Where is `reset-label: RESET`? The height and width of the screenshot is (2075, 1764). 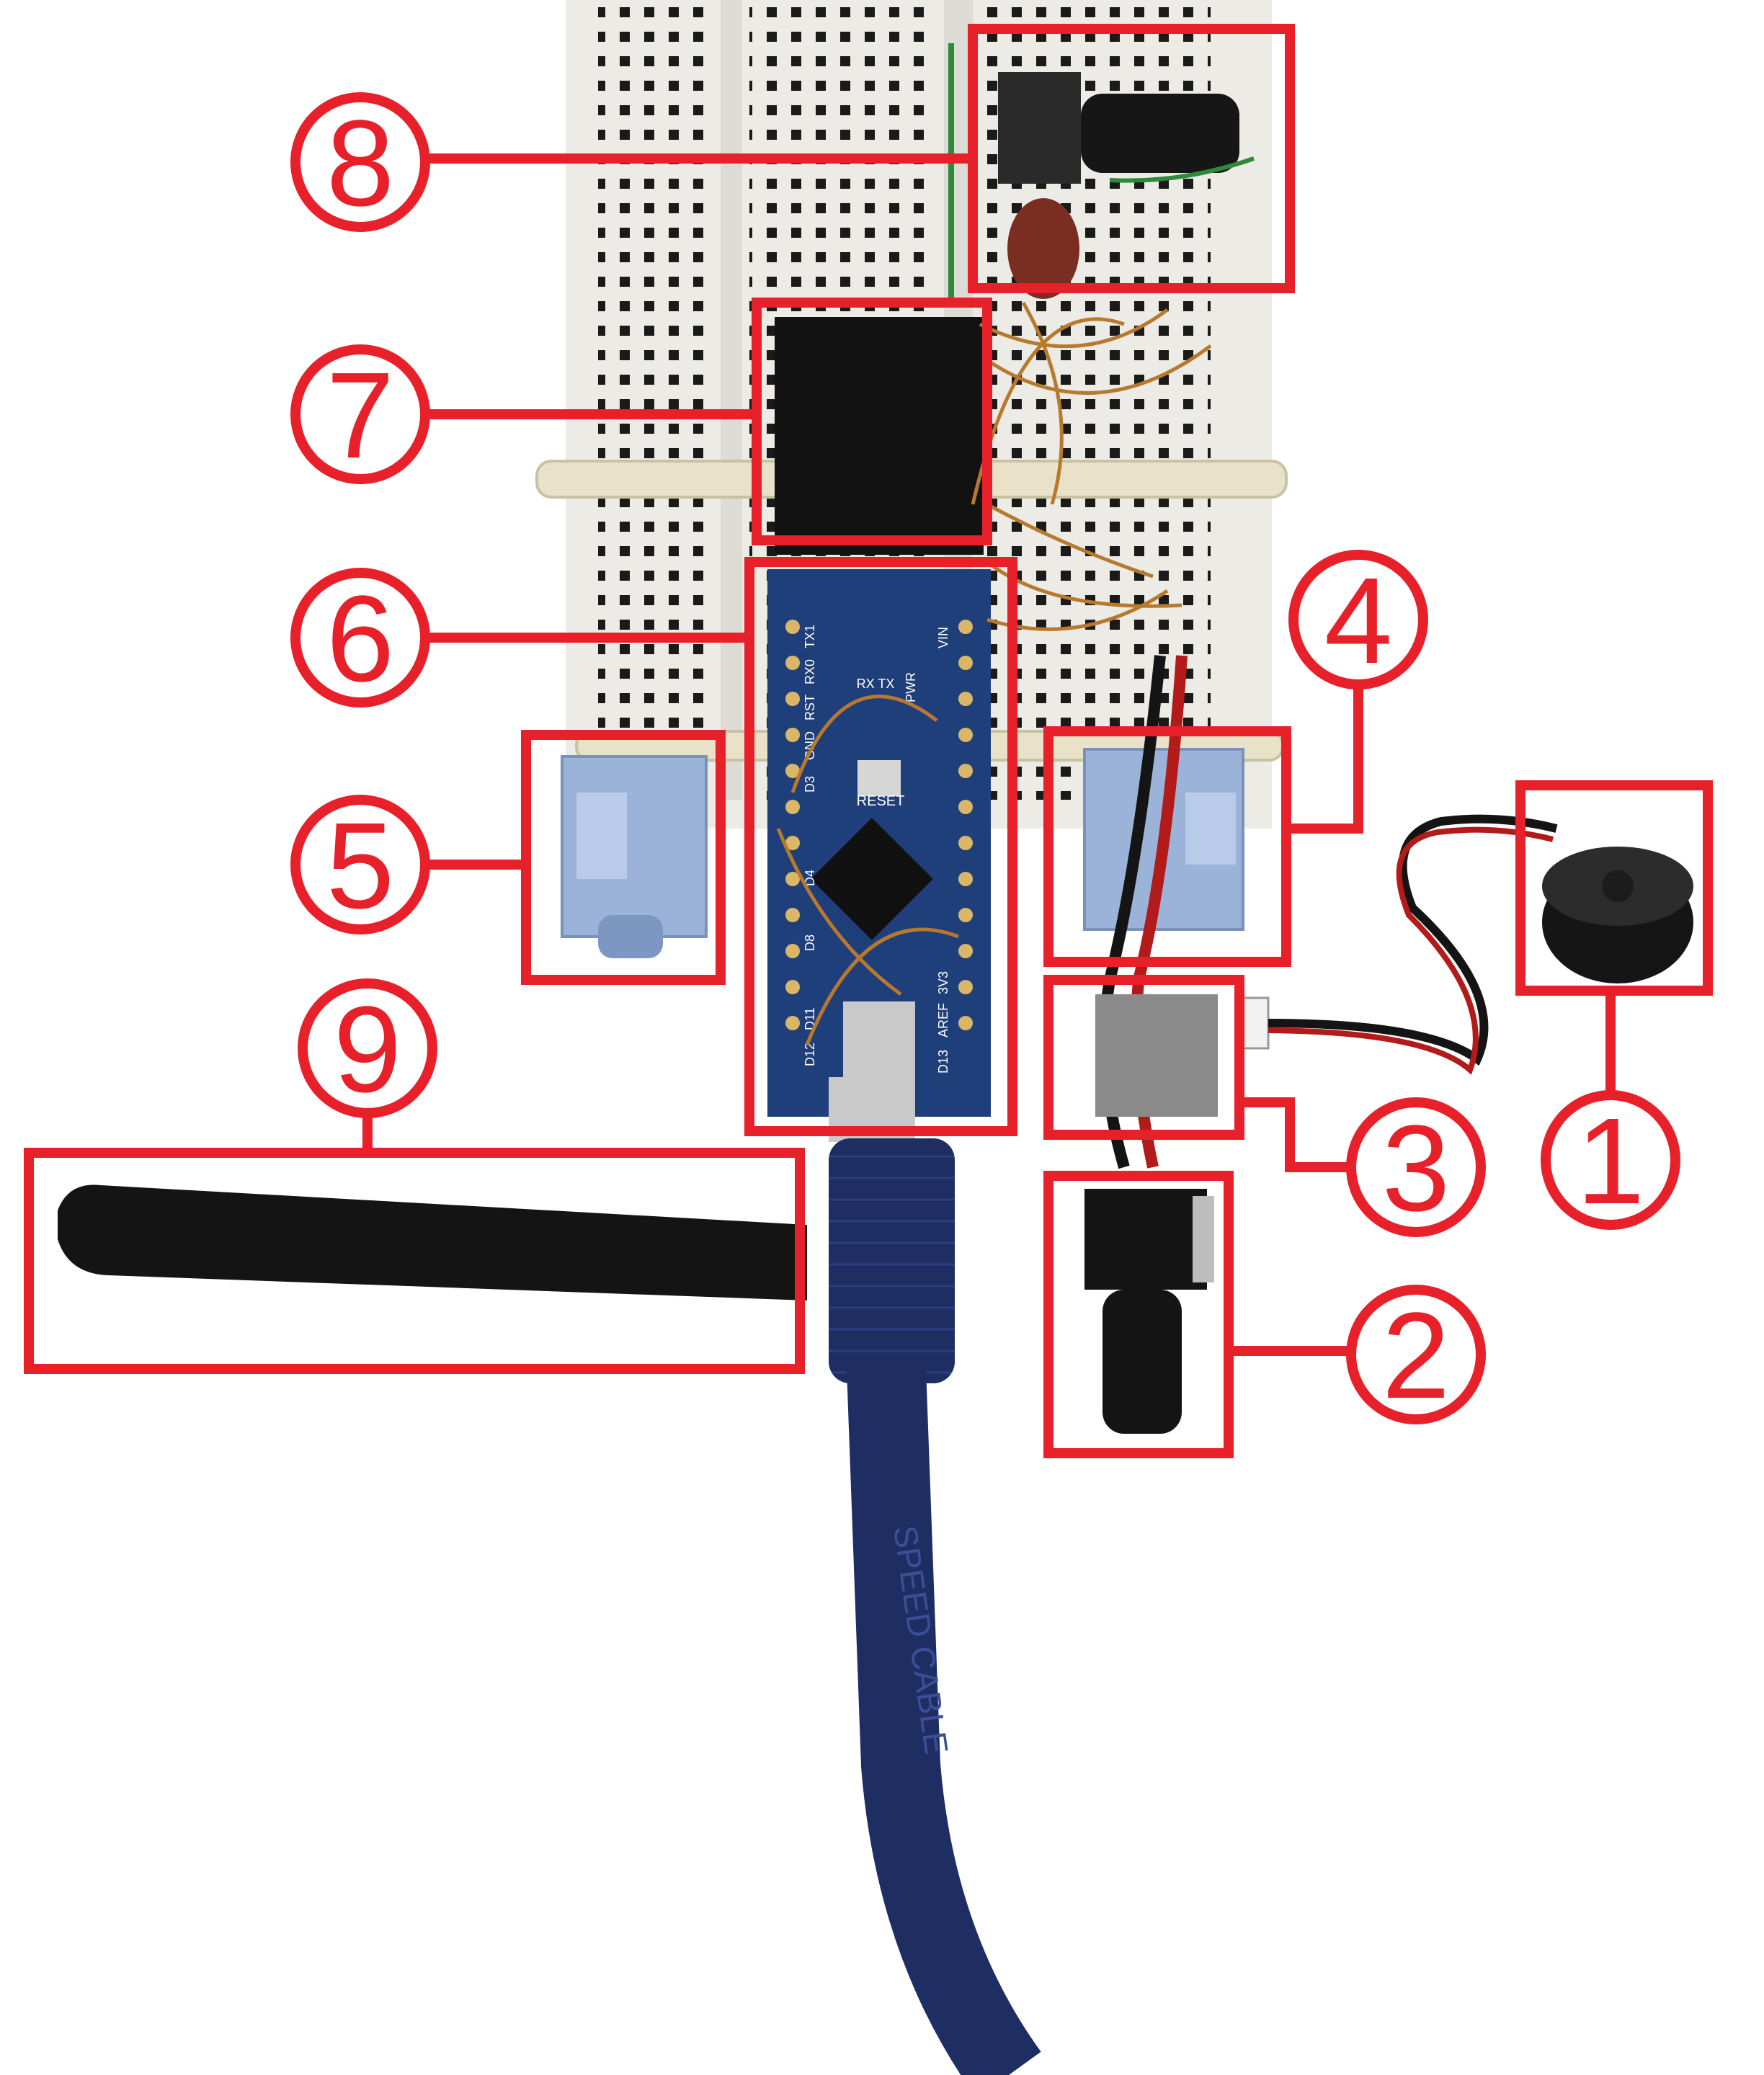 reset-label: RESET is located at coordinates (881, 801).